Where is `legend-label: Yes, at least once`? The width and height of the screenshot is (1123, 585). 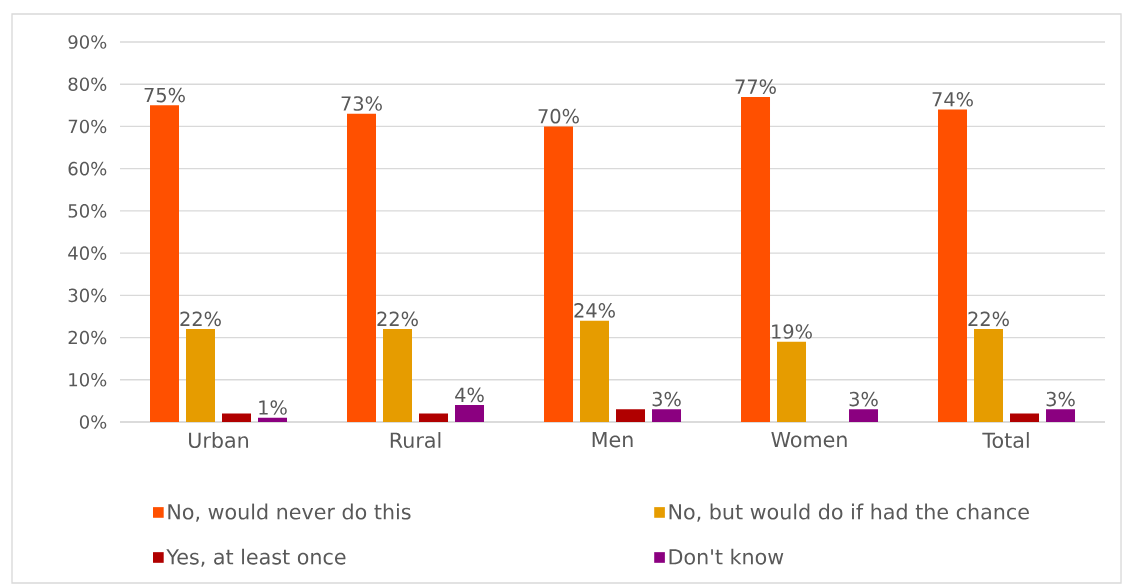
legend-label: Yes, at least once is located at coordinates (256, 557).